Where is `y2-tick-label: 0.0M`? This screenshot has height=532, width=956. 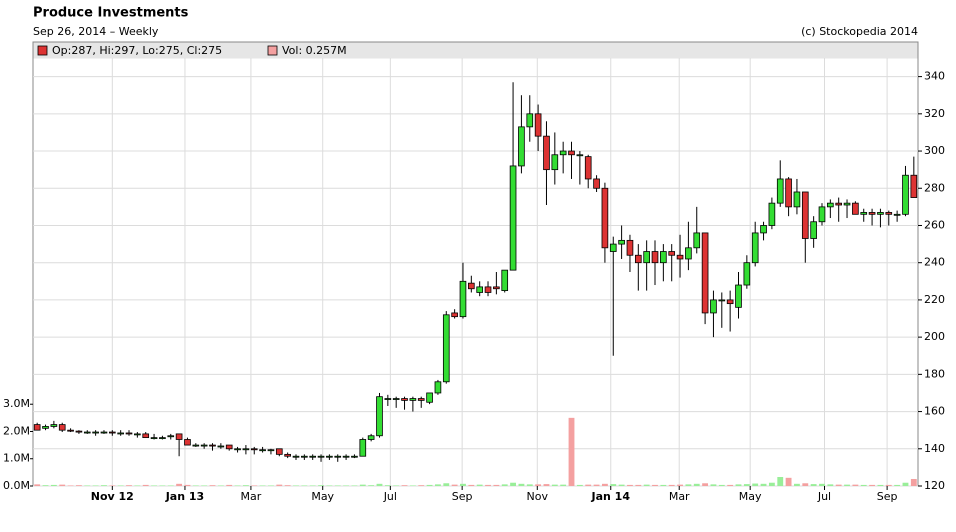
y2-tick-label: 0.0M is located at coordinates (16, 485).